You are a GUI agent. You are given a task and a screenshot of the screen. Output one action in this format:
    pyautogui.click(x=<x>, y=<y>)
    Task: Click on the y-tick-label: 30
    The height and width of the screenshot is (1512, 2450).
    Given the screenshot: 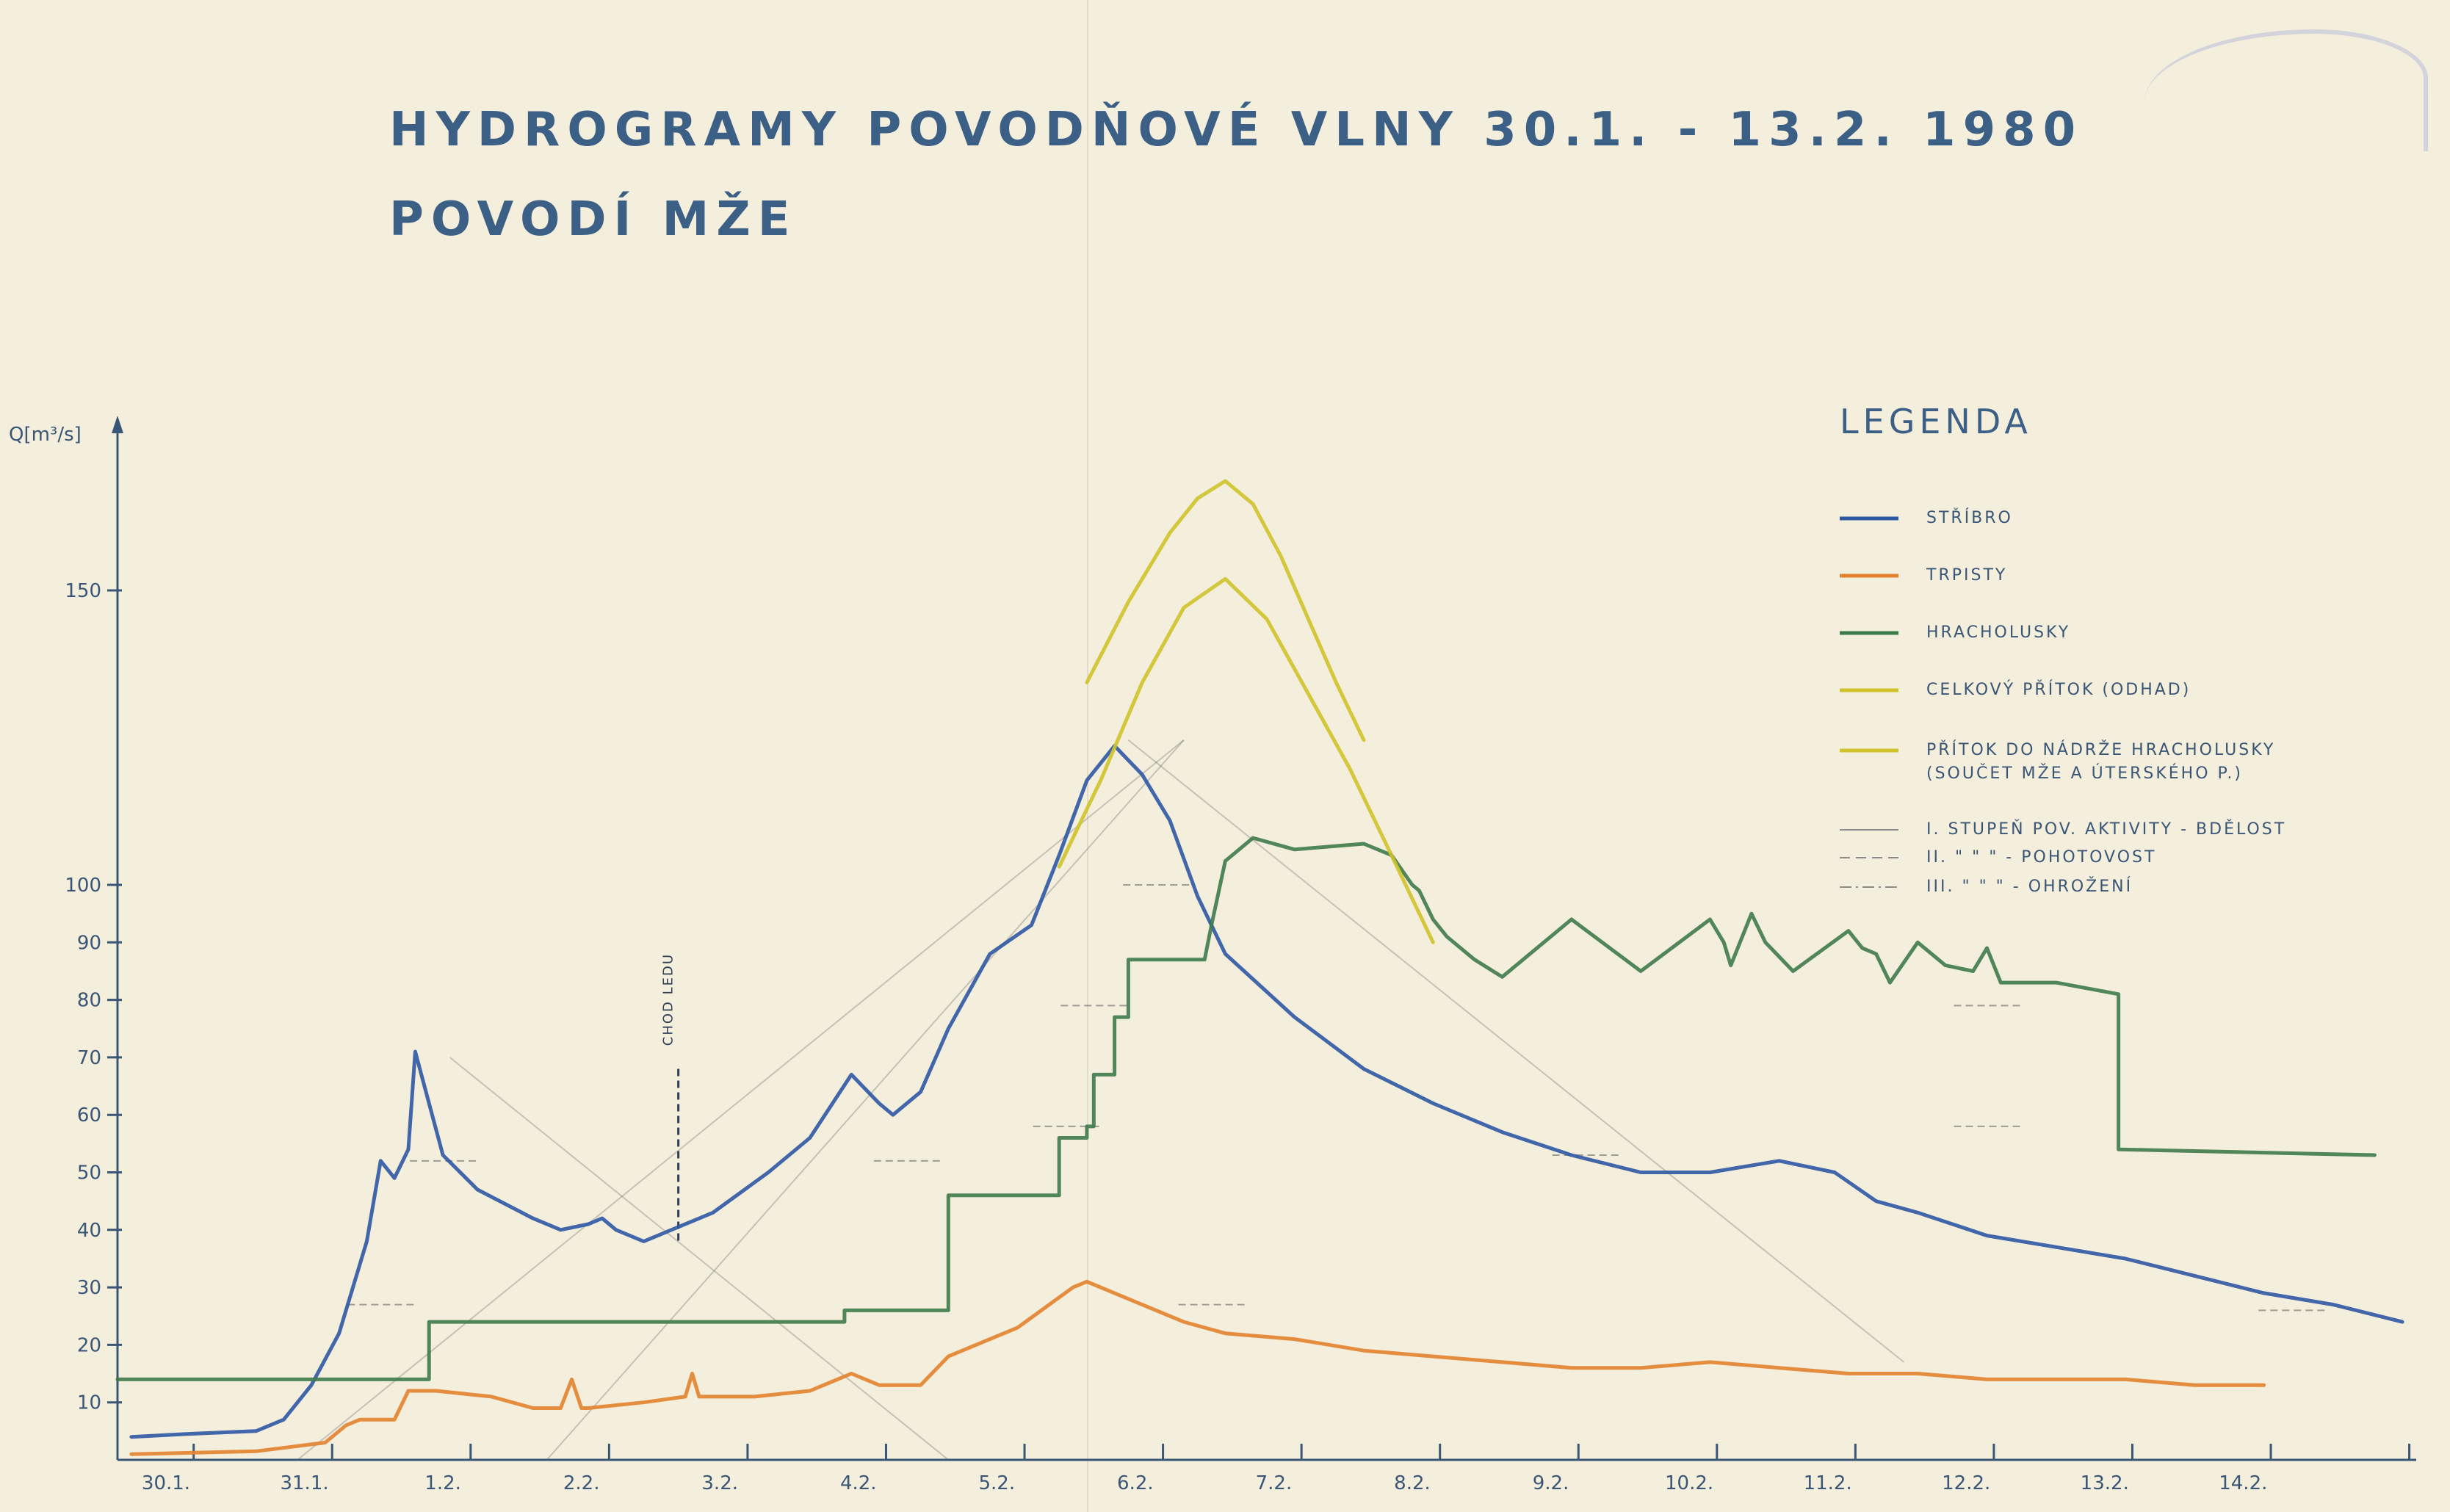 What is the action you would take?
    pyautogui.click(x=89, y=1288)
    